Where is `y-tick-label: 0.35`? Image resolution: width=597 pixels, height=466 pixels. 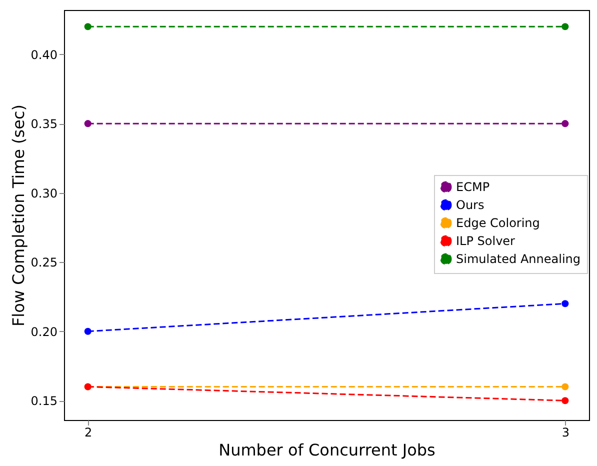 y-tick-label: 0.35 is located at coordinates (44, 124).